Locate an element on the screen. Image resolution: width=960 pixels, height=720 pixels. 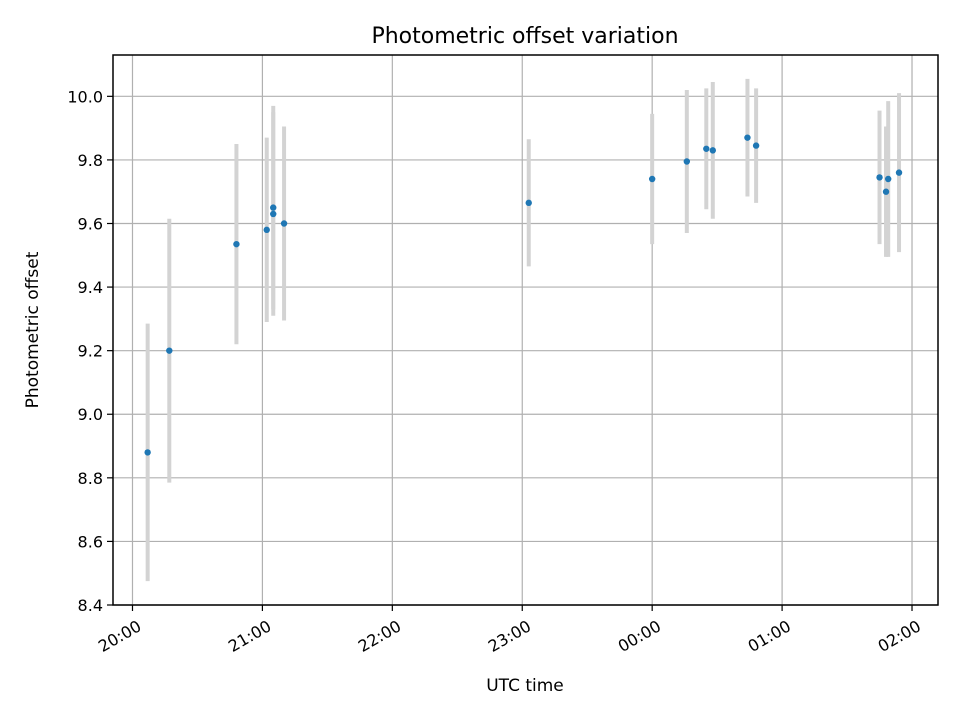
y-tick-label: 9.4 is located at coordinates (90, 287).